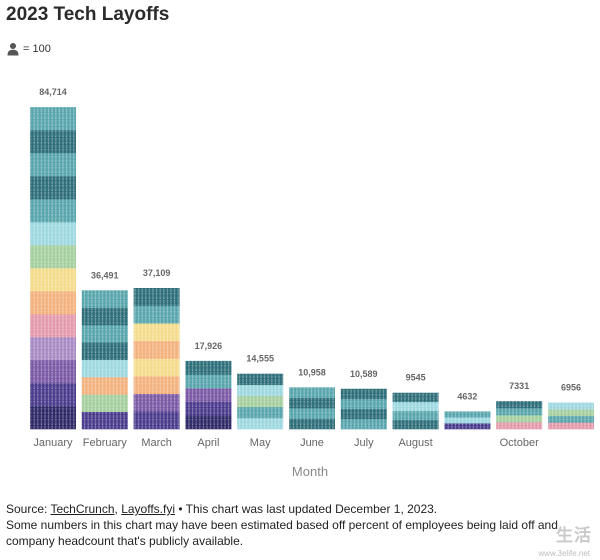  What do you see at coordinates (312, 443) in the screenshot?
I see `x-tick-label: June` at bounding box center [312, 443].